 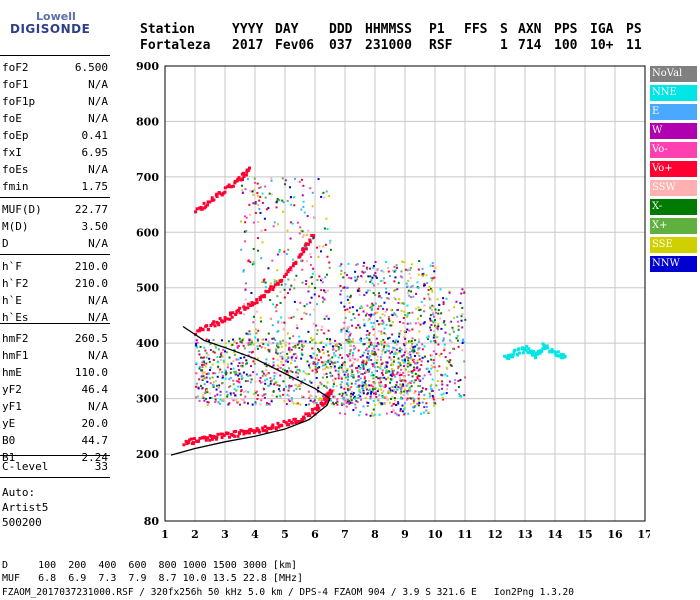 I want to click on param-key: foF1p, so click(x=19, y=101).